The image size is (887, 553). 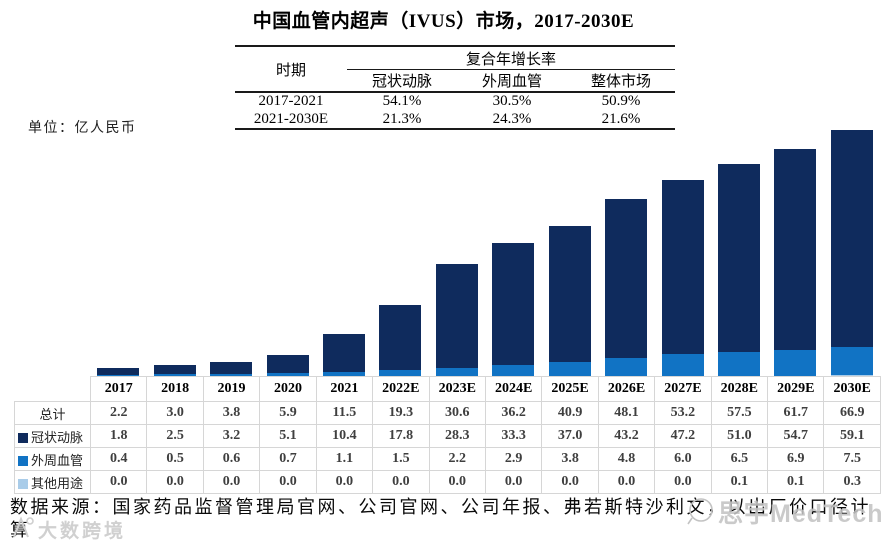 What do you see at coordinates (621, 101) in the screenshot?
I see `cagr-row1-overall: 50.9%` at bounding box center [621, 101].